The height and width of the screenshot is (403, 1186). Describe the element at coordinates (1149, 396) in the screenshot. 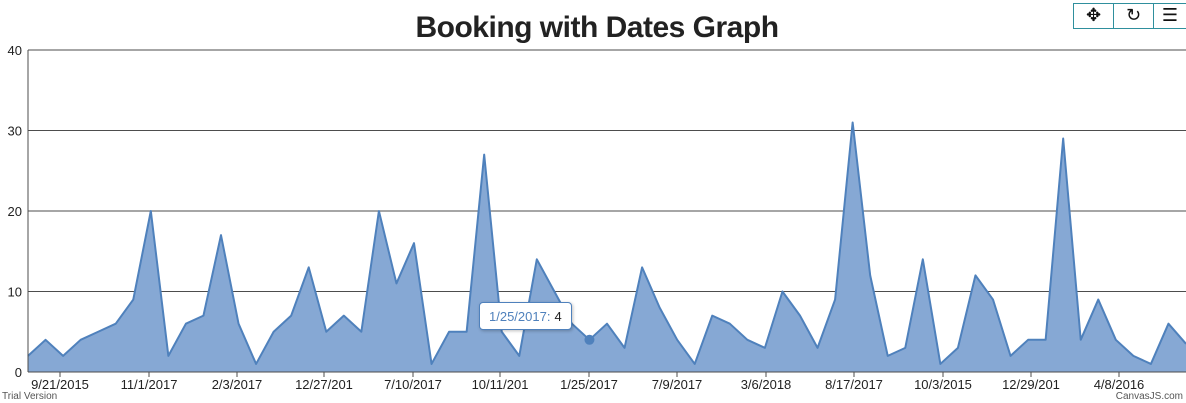

I see `credit-label: CanvasJS.com` at that location.